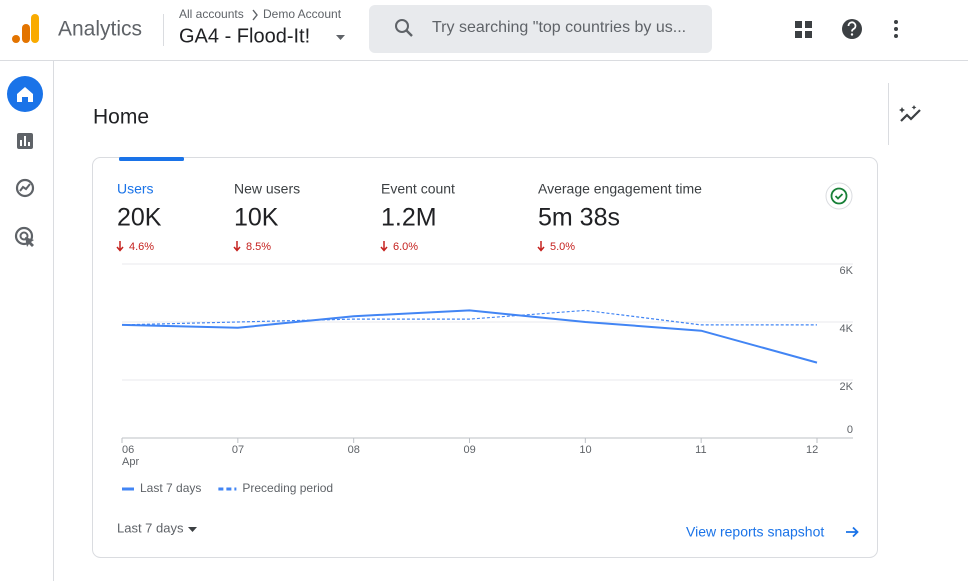  What do you see at coordinates (267, 189) in the screenshot?
I see `metric-label: New users` at bounding box center [267, 189].